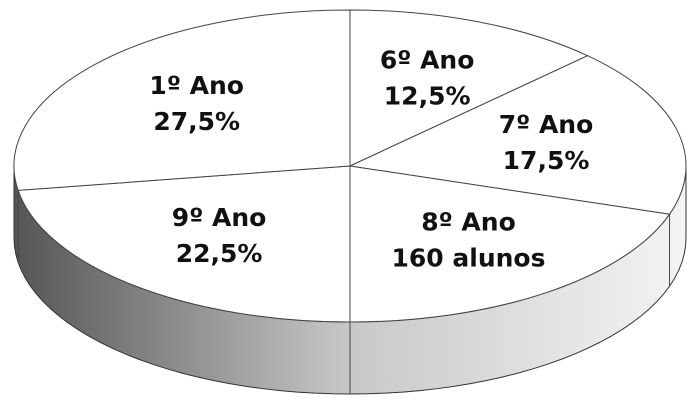 This screenshot has width=688, height=405. Describe the element at coordinates (546, 160) in the screenshot. I see `slice-label: 17,5%` at that location.